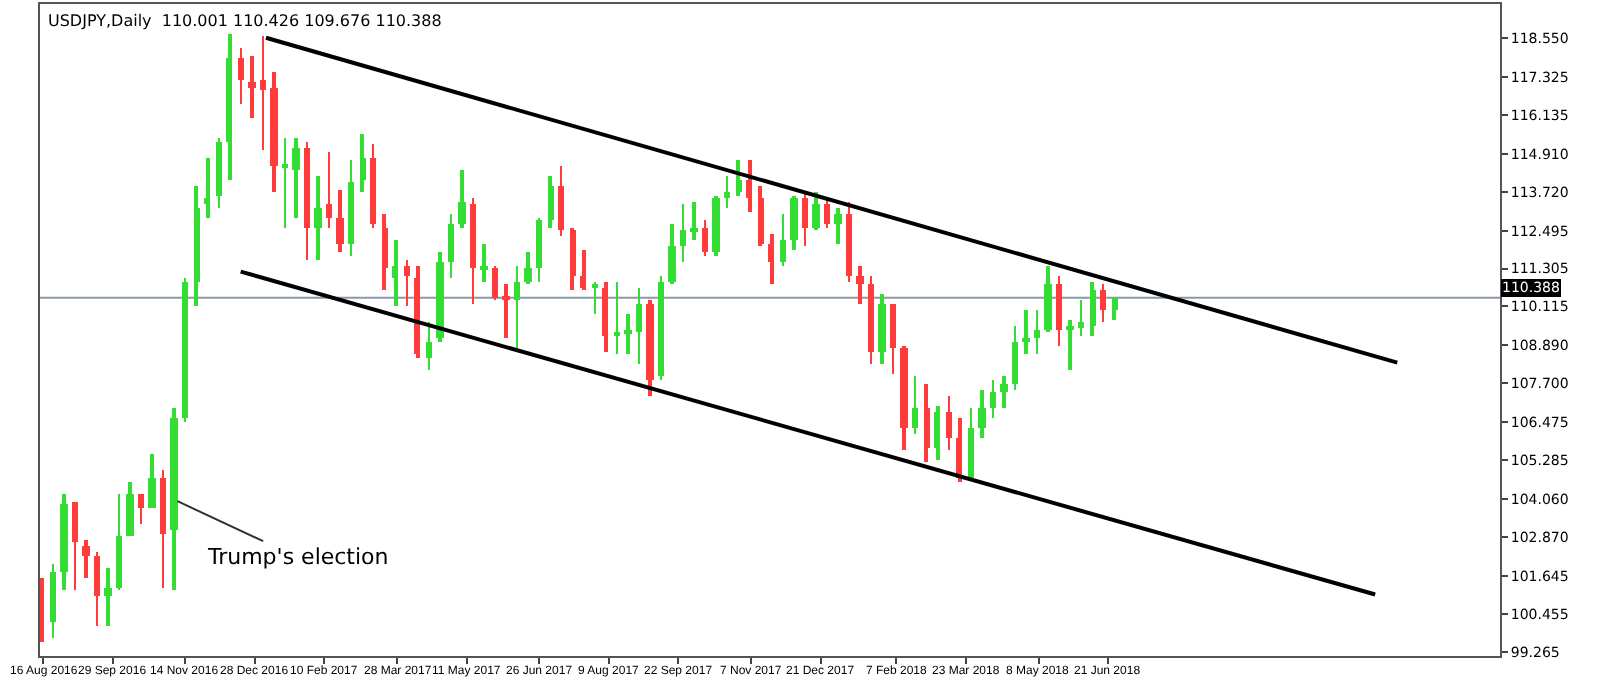  I want to click on text: USDJPY,Daily 110.001 110.426 109.676 110.388, so click(245, 21).